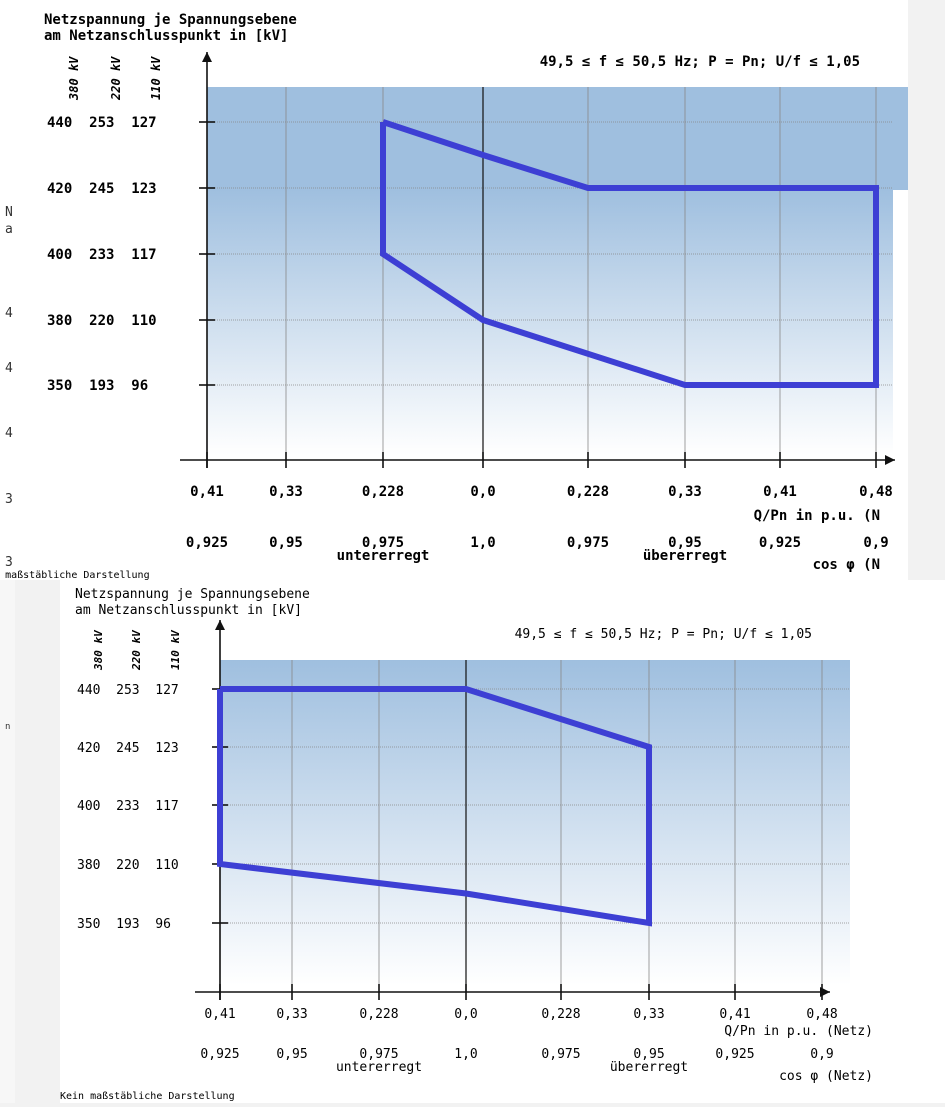  Describe the element at coordinates (890, 460) in the screenshot. I see `x-axis-arrow` at that location.